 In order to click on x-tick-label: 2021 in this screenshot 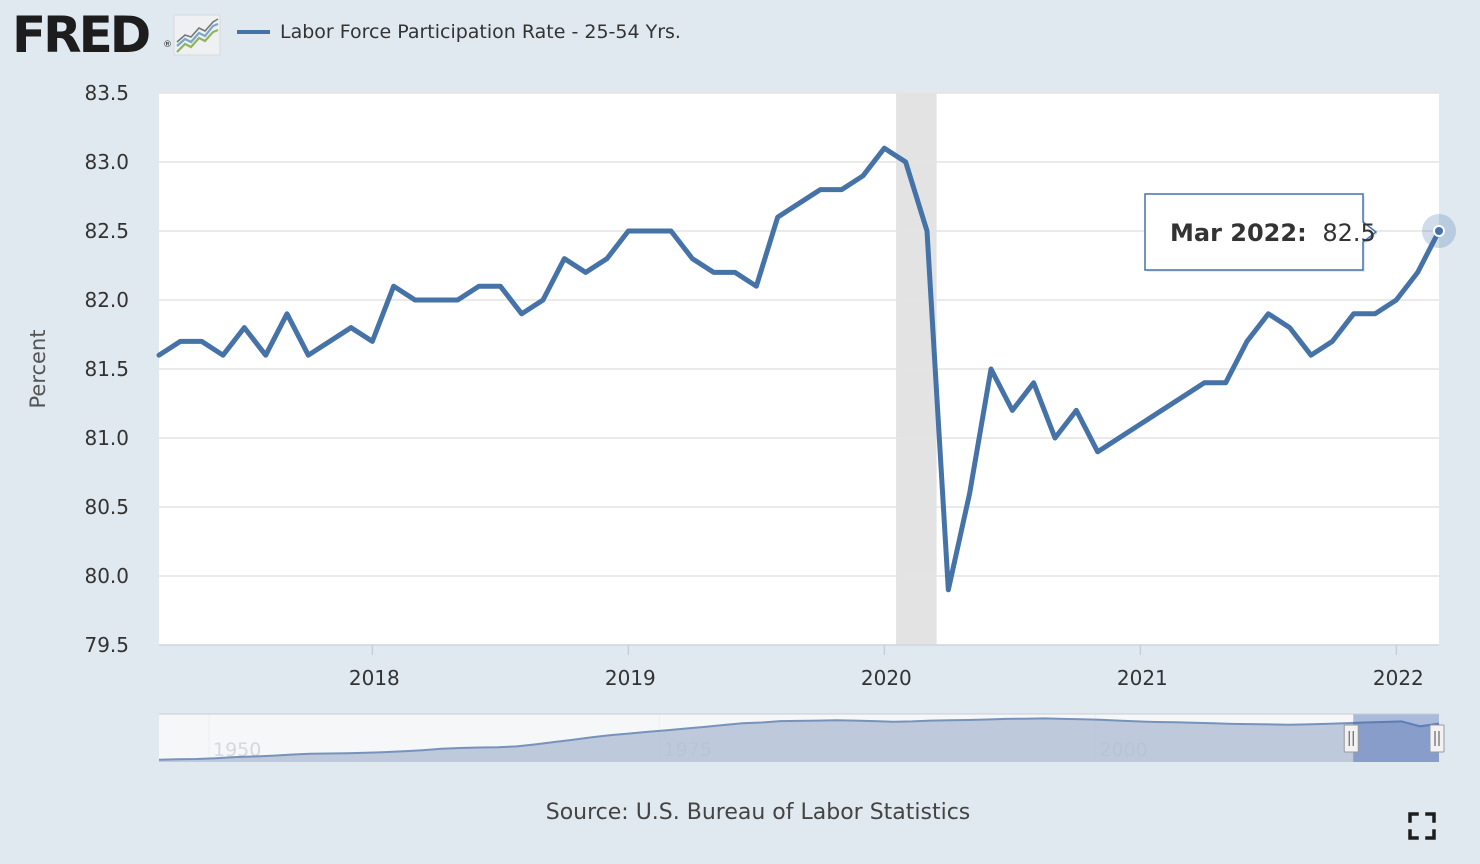, I will do `click(1142, 678)`.